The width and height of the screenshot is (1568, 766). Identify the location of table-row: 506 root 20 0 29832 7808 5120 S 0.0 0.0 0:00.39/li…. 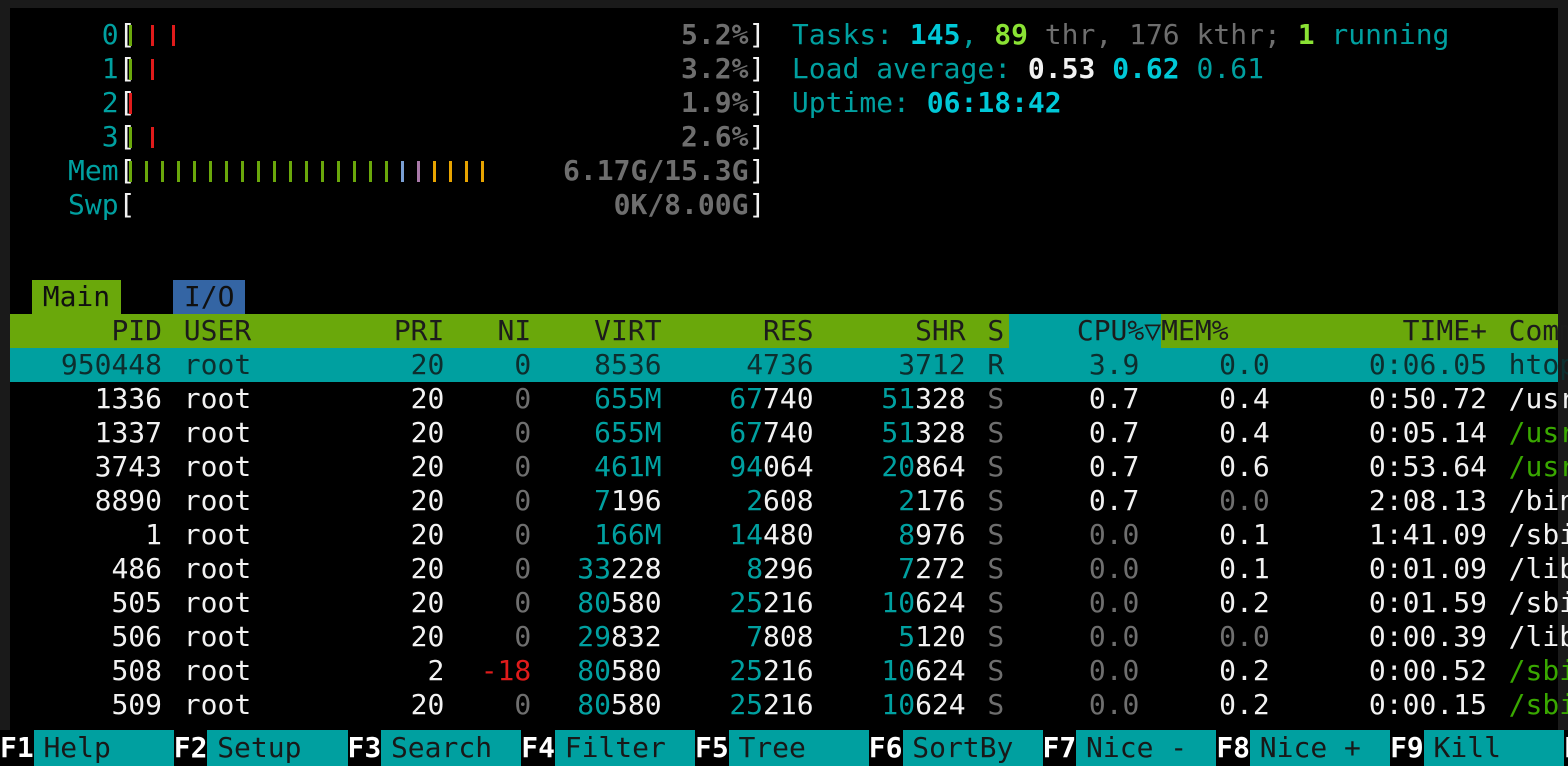
(789, 637).